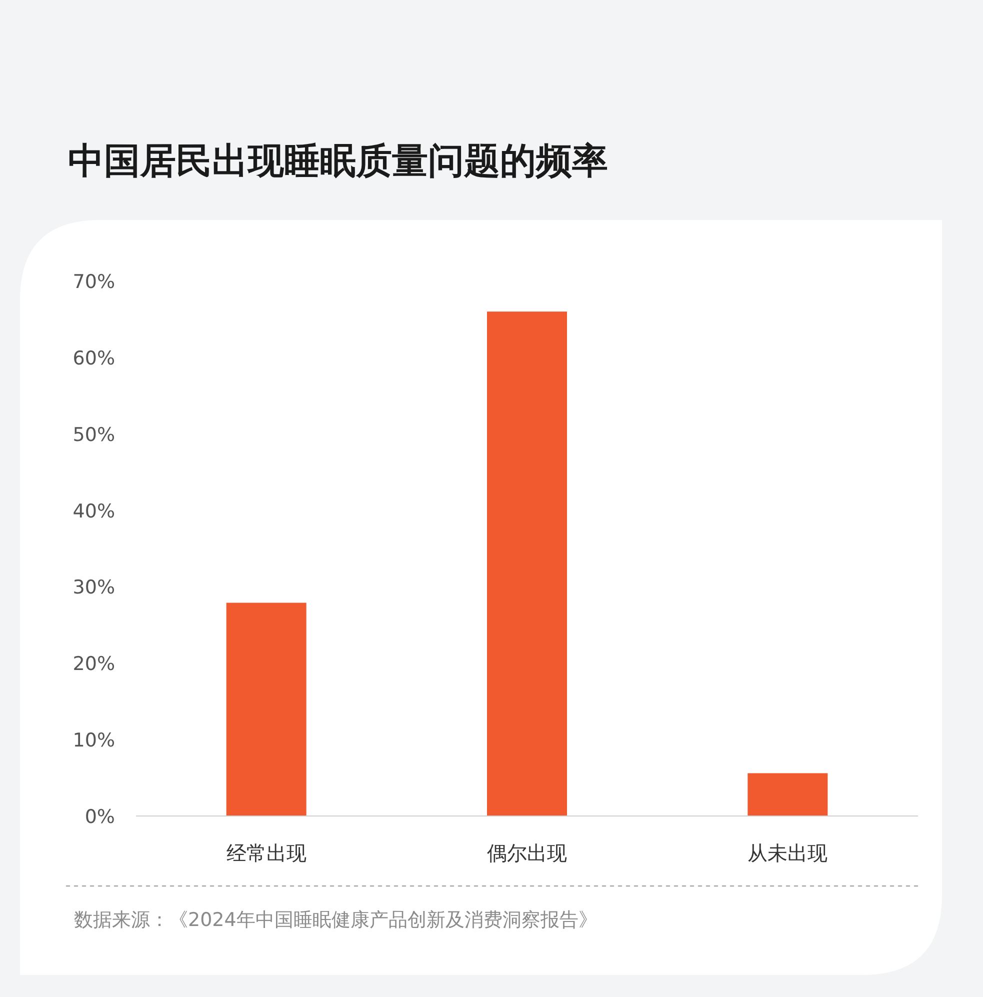 The image size is (983, 997). What do you see at coordinates (527, 853) in the screenshot?
I see `x-tick-label: 偶尔出现` at bounding box center [527, 853].